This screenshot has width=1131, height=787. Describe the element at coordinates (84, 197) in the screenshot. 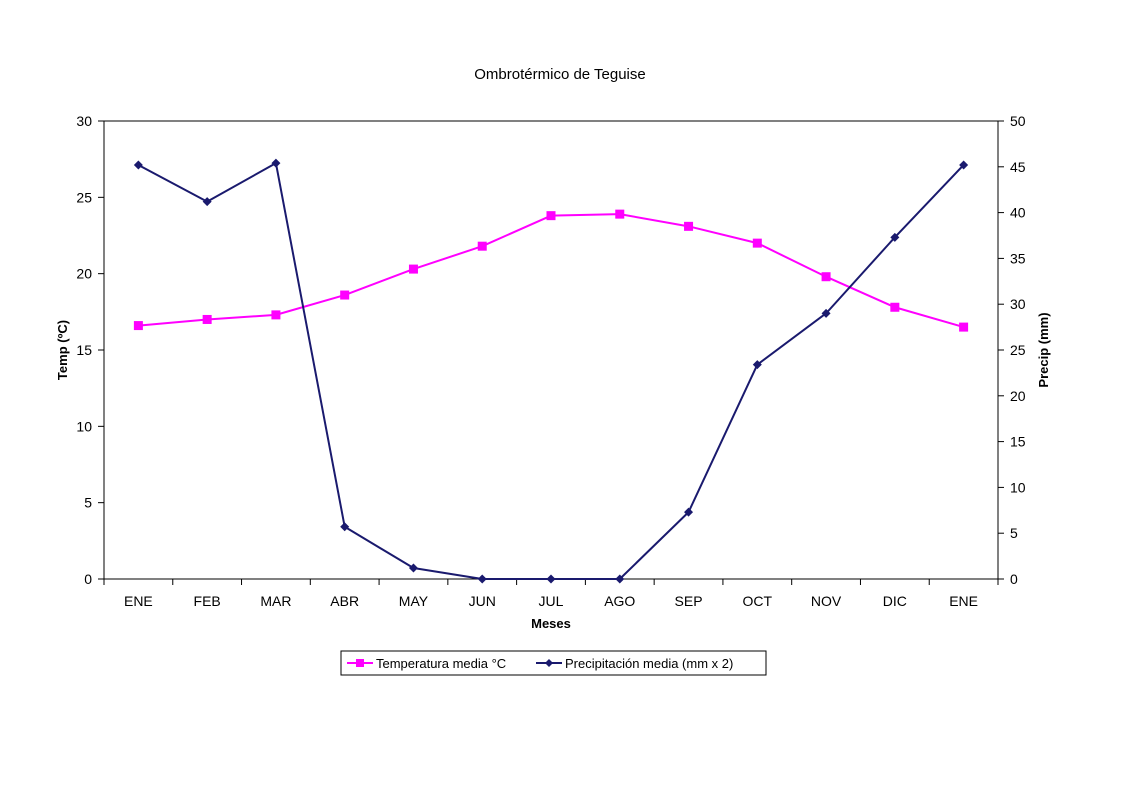

I see `y-left-tick-label: 25` at that location.